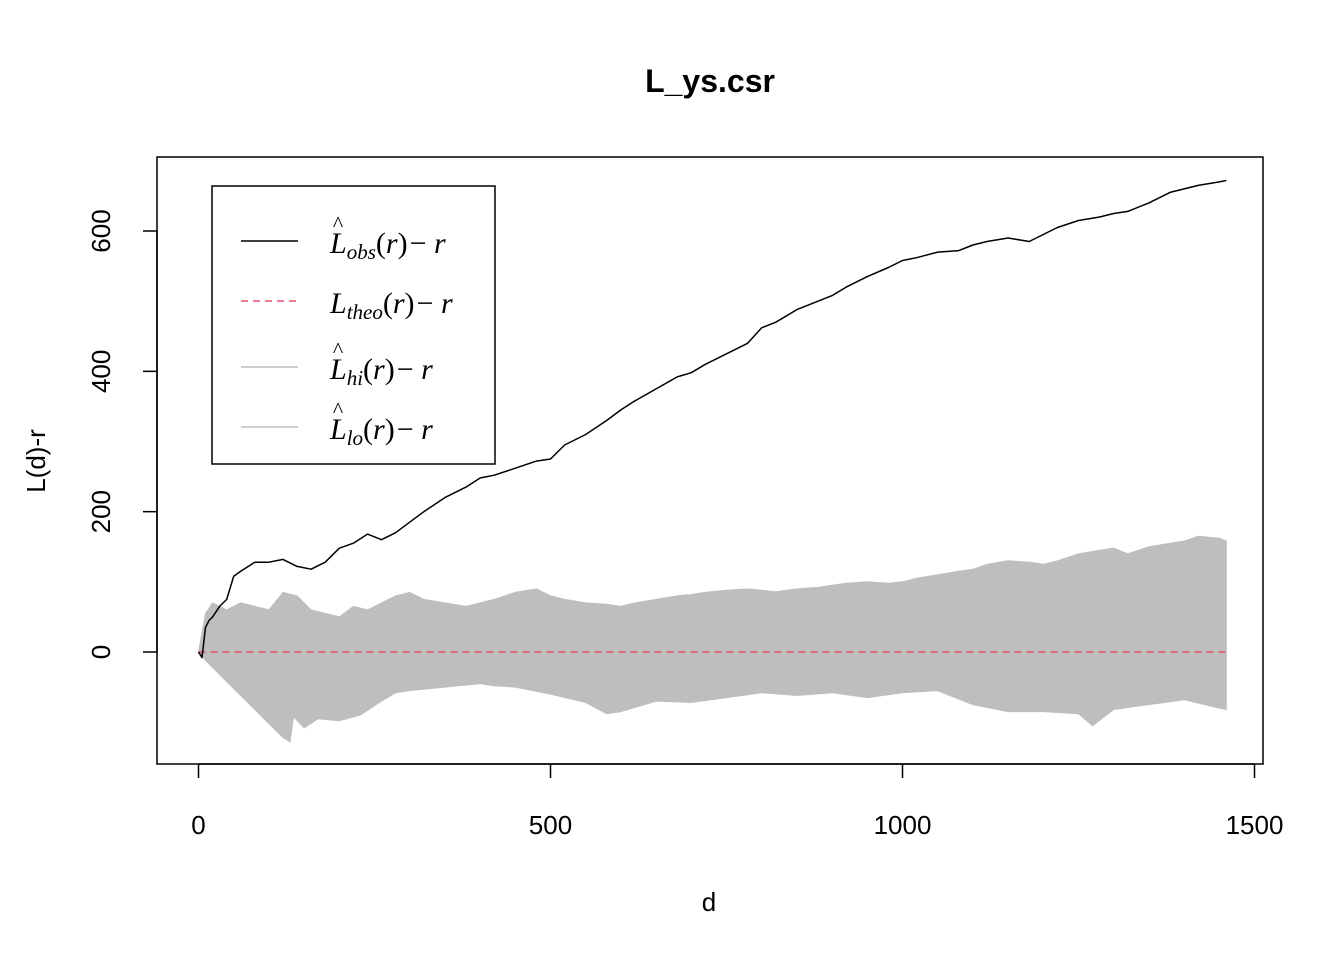 The width and height of the screenshot is (1344, 960). Describe the element at coordinates (381, 371) in the screenshot. I see `legend-label: Lhi(r)− r` at that location.